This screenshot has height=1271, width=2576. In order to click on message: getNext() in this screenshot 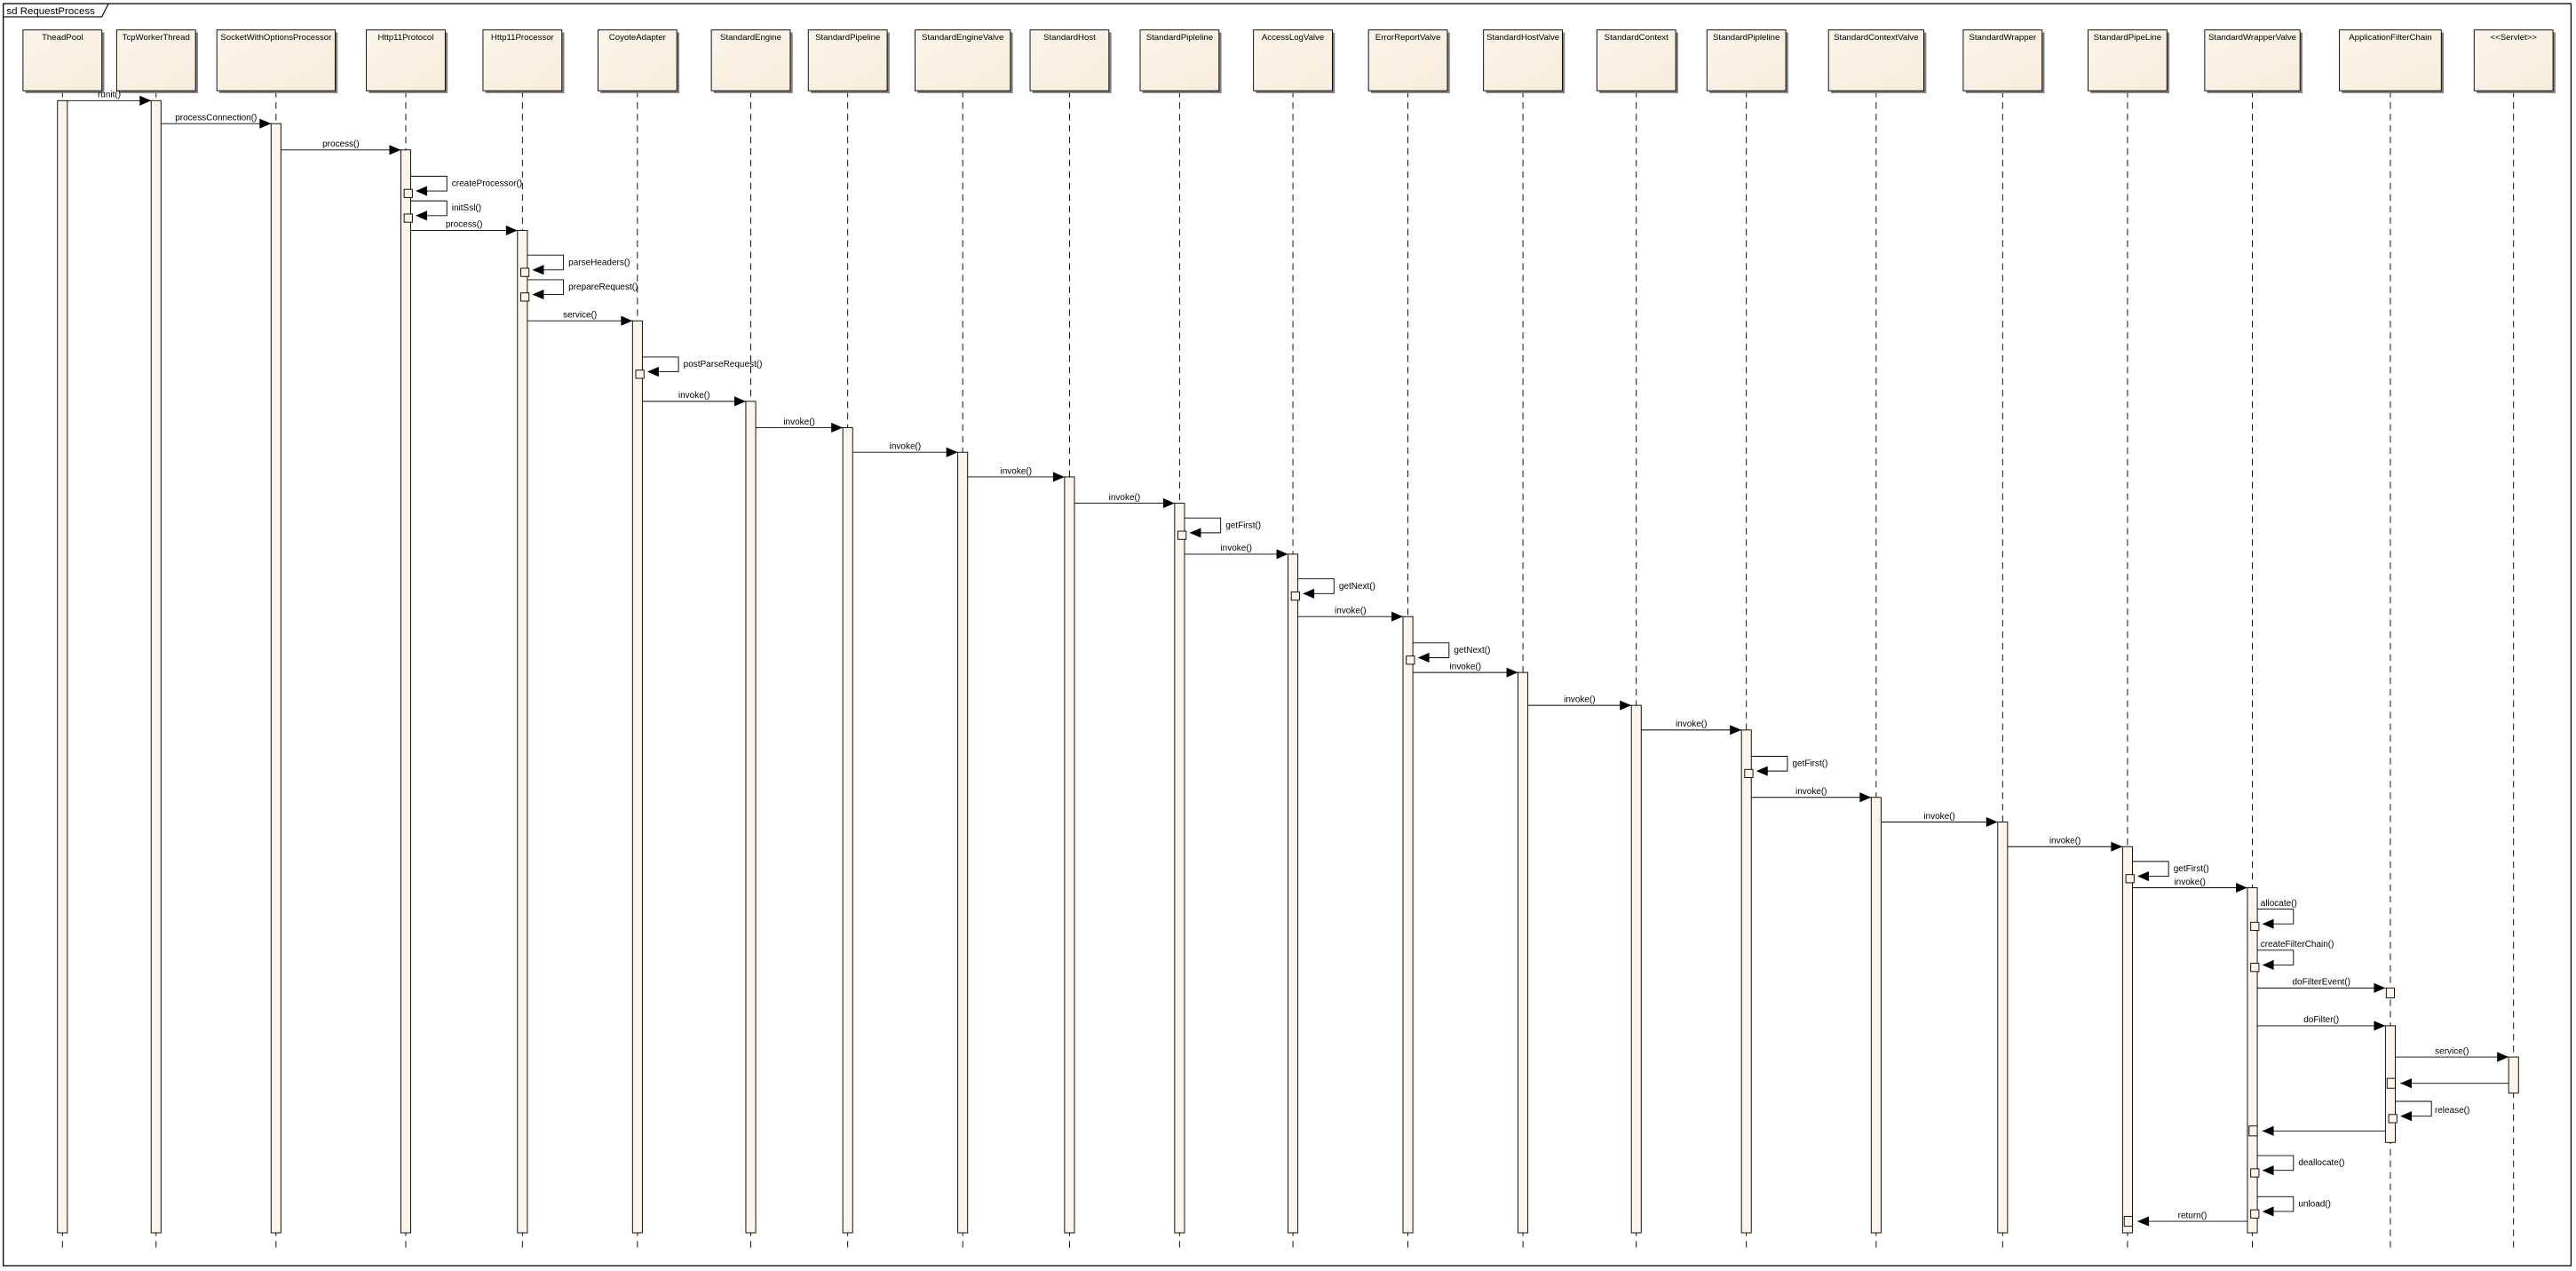, I will do `click(1333, 589)`.